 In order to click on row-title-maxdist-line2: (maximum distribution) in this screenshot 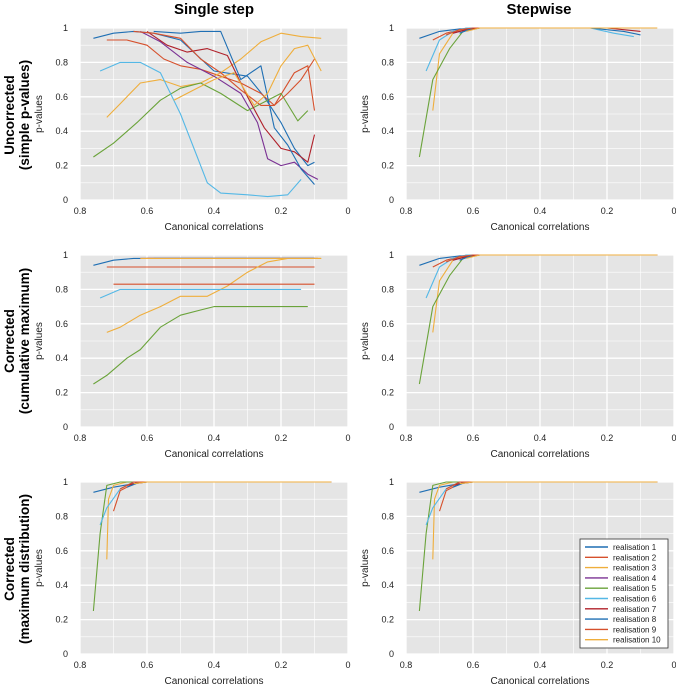, I will do `click(24, 569)`.